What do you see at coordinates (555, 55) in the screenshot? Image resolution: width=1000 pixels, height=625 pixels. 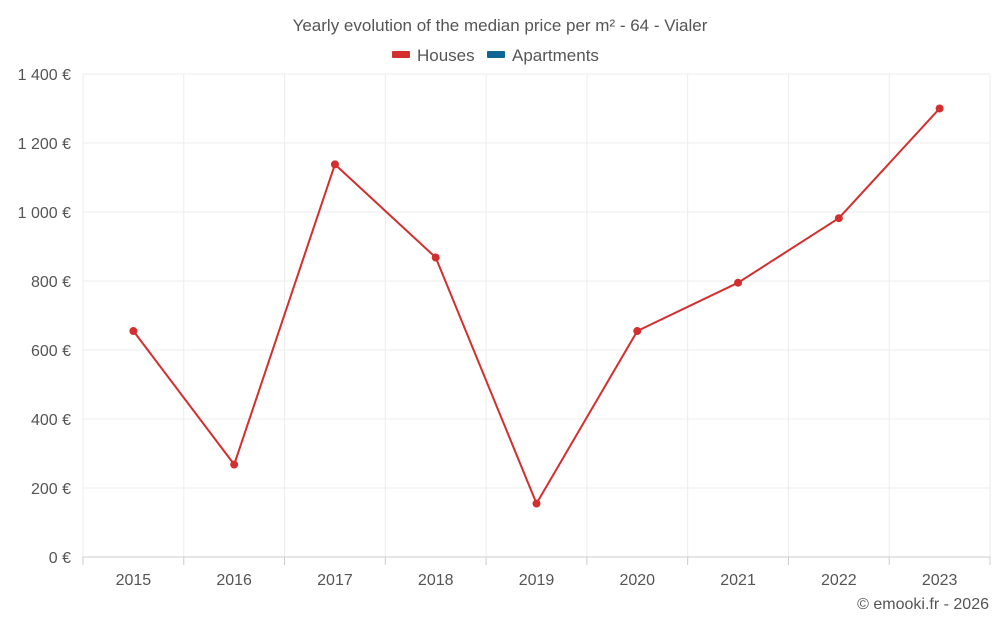 I see `legend-label-apartments: Apartments` at bounding box center [555, 55].